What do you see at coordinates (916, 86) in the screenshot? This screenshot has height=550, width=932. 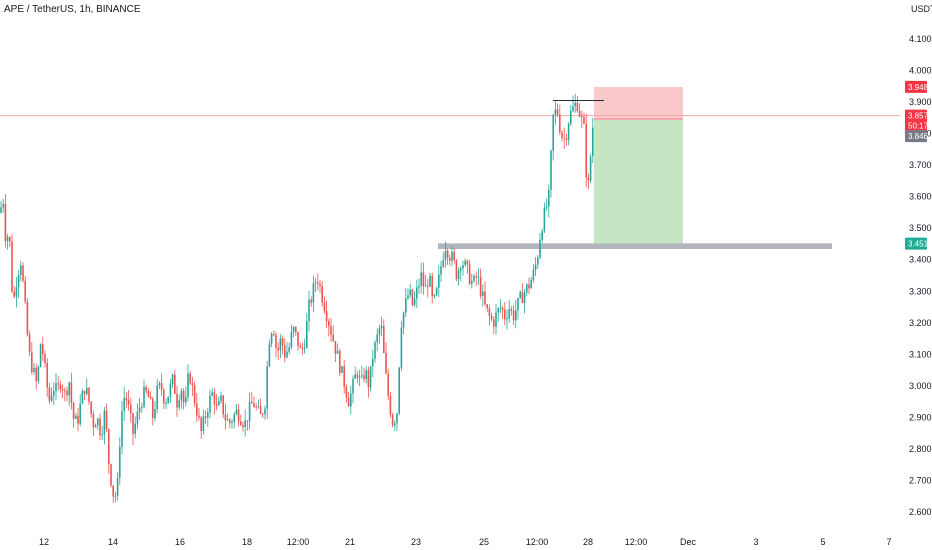 I see `stop-price-badge` at bounding box center [916, 86].